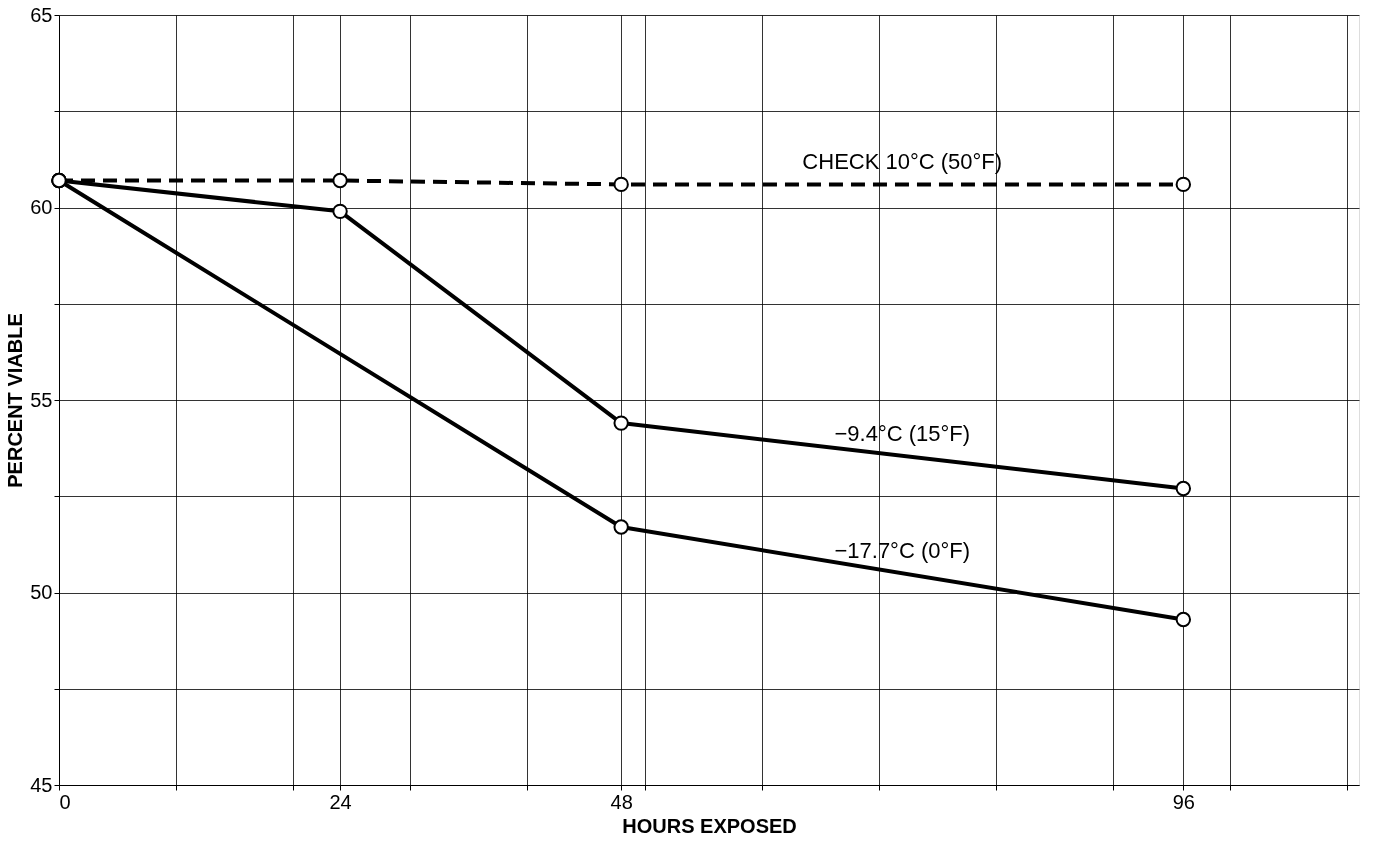 This screenshot has height=856, width=1398. What do you see at coordinates (41, 14) in the screenshot?
I see `y-tick-label: 65` at bounding box center [41, 14].